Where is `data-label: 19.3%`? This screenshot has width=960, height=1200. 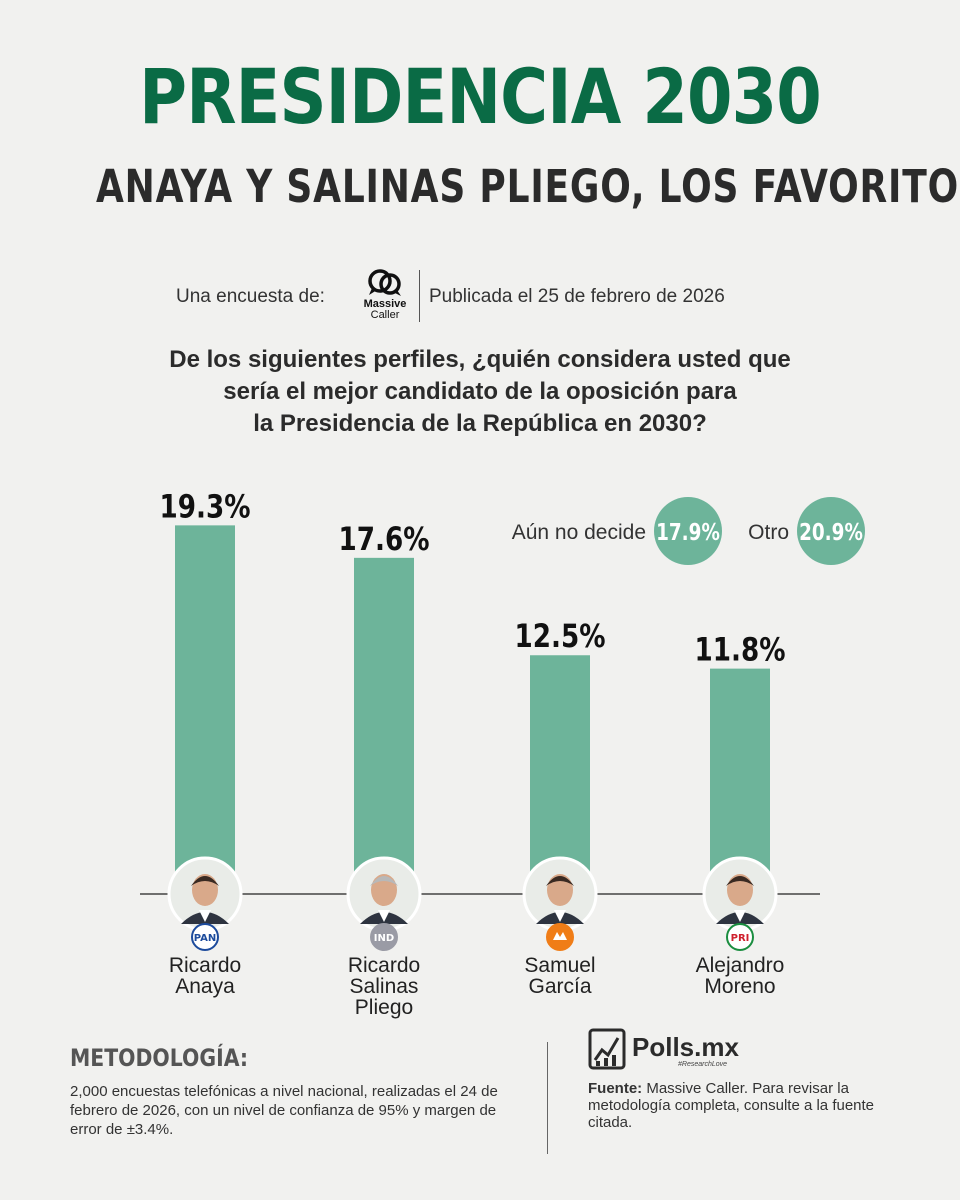
data-label: 19.3% is located at coordinates (204, 506).